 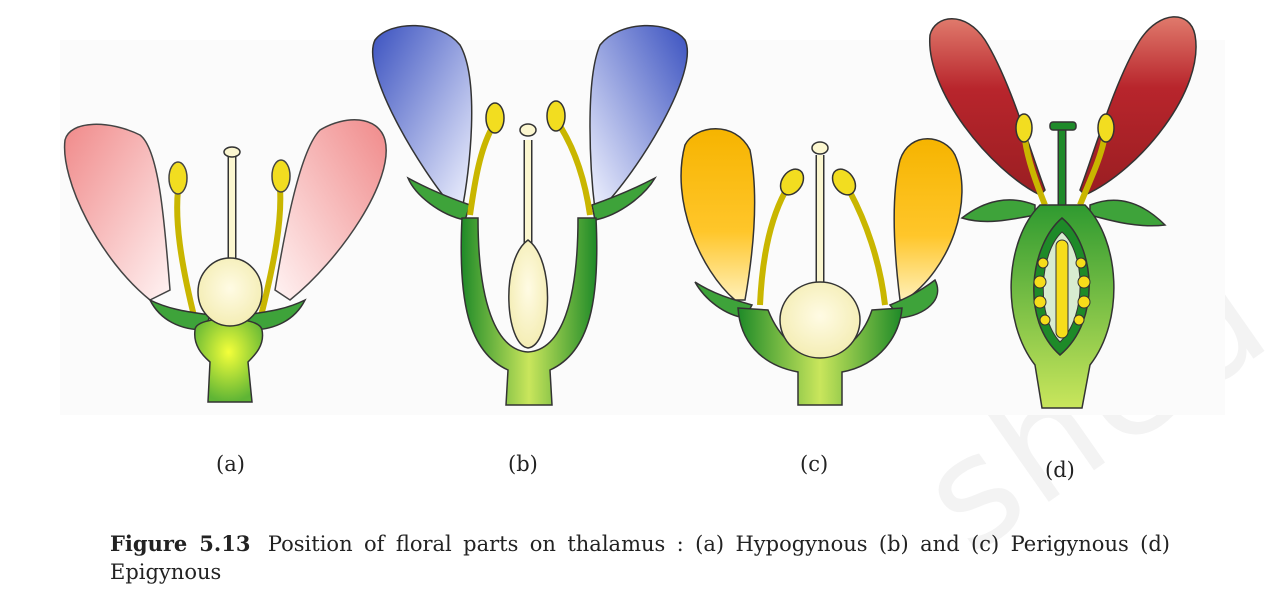 What do you see at coordinates (1062, 289) in the screenshot?
I see `placenta` at bounding box center [1062, 289].